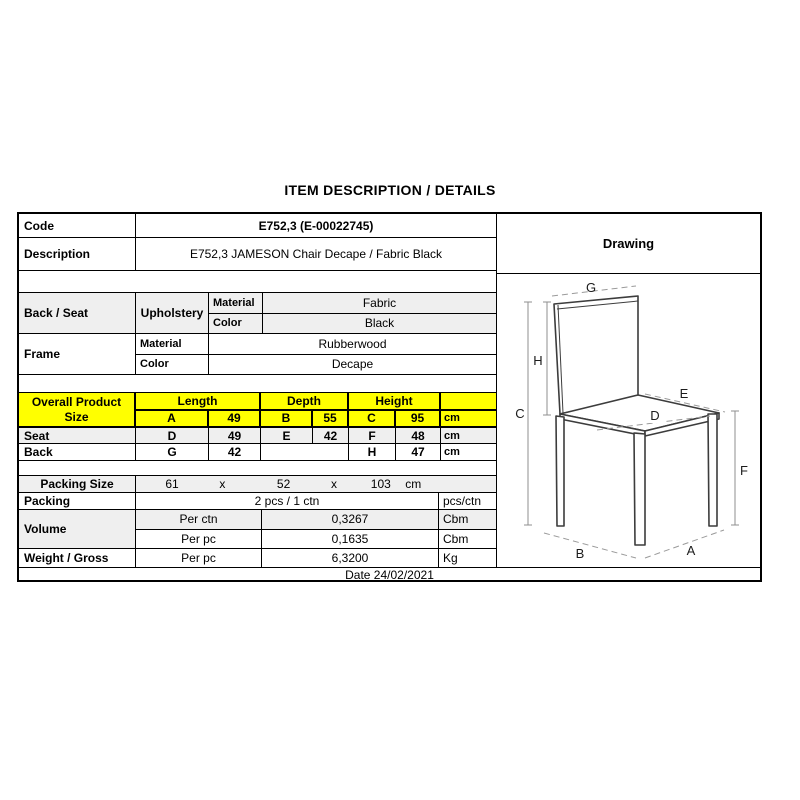 This screenshot has height=800, width=800. I want to click on packing-size-row: Packing Size 61 x 52 x 103 cm, so click(257, 484).